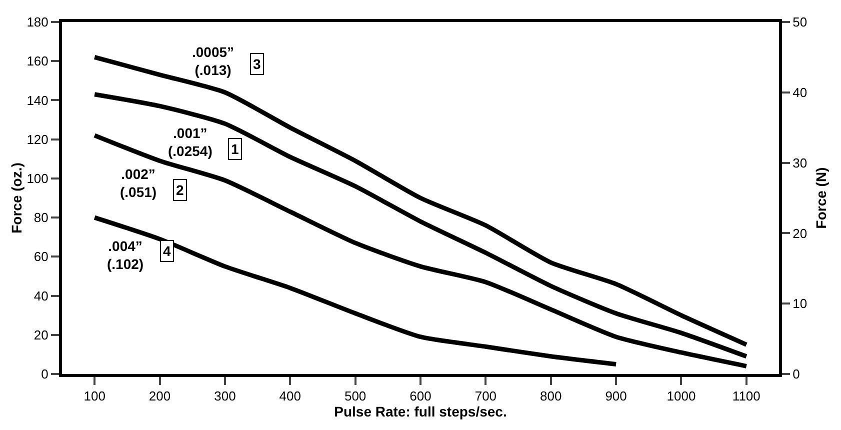 The width and height of the screenshot is (841, 430). I want to click on x-tick-label: 300, so click(225, 396).